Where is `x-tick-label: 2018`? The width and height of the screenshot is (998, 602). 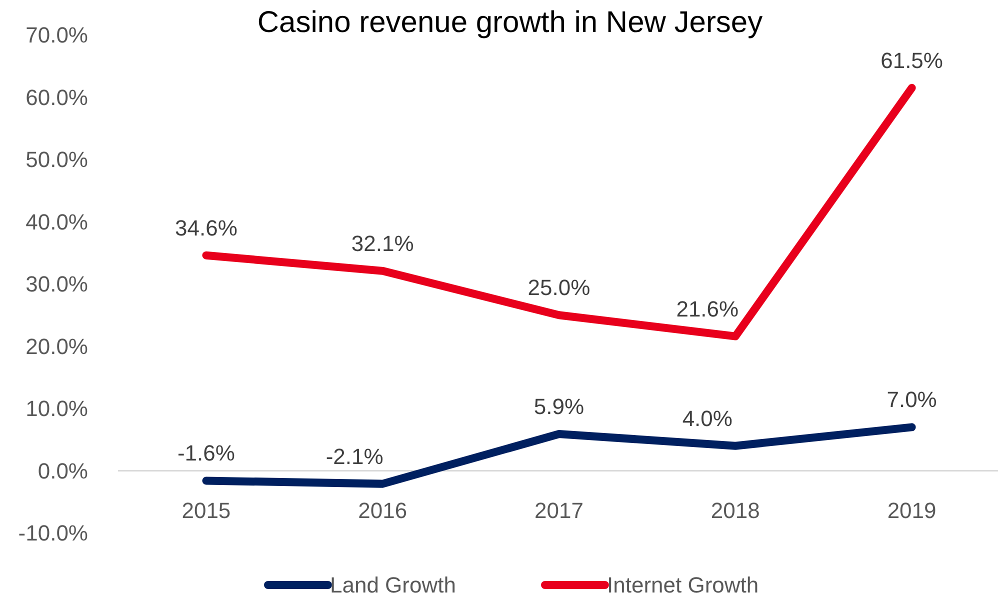
x-tick-label: 2018 is located at coordinates (735, 510).